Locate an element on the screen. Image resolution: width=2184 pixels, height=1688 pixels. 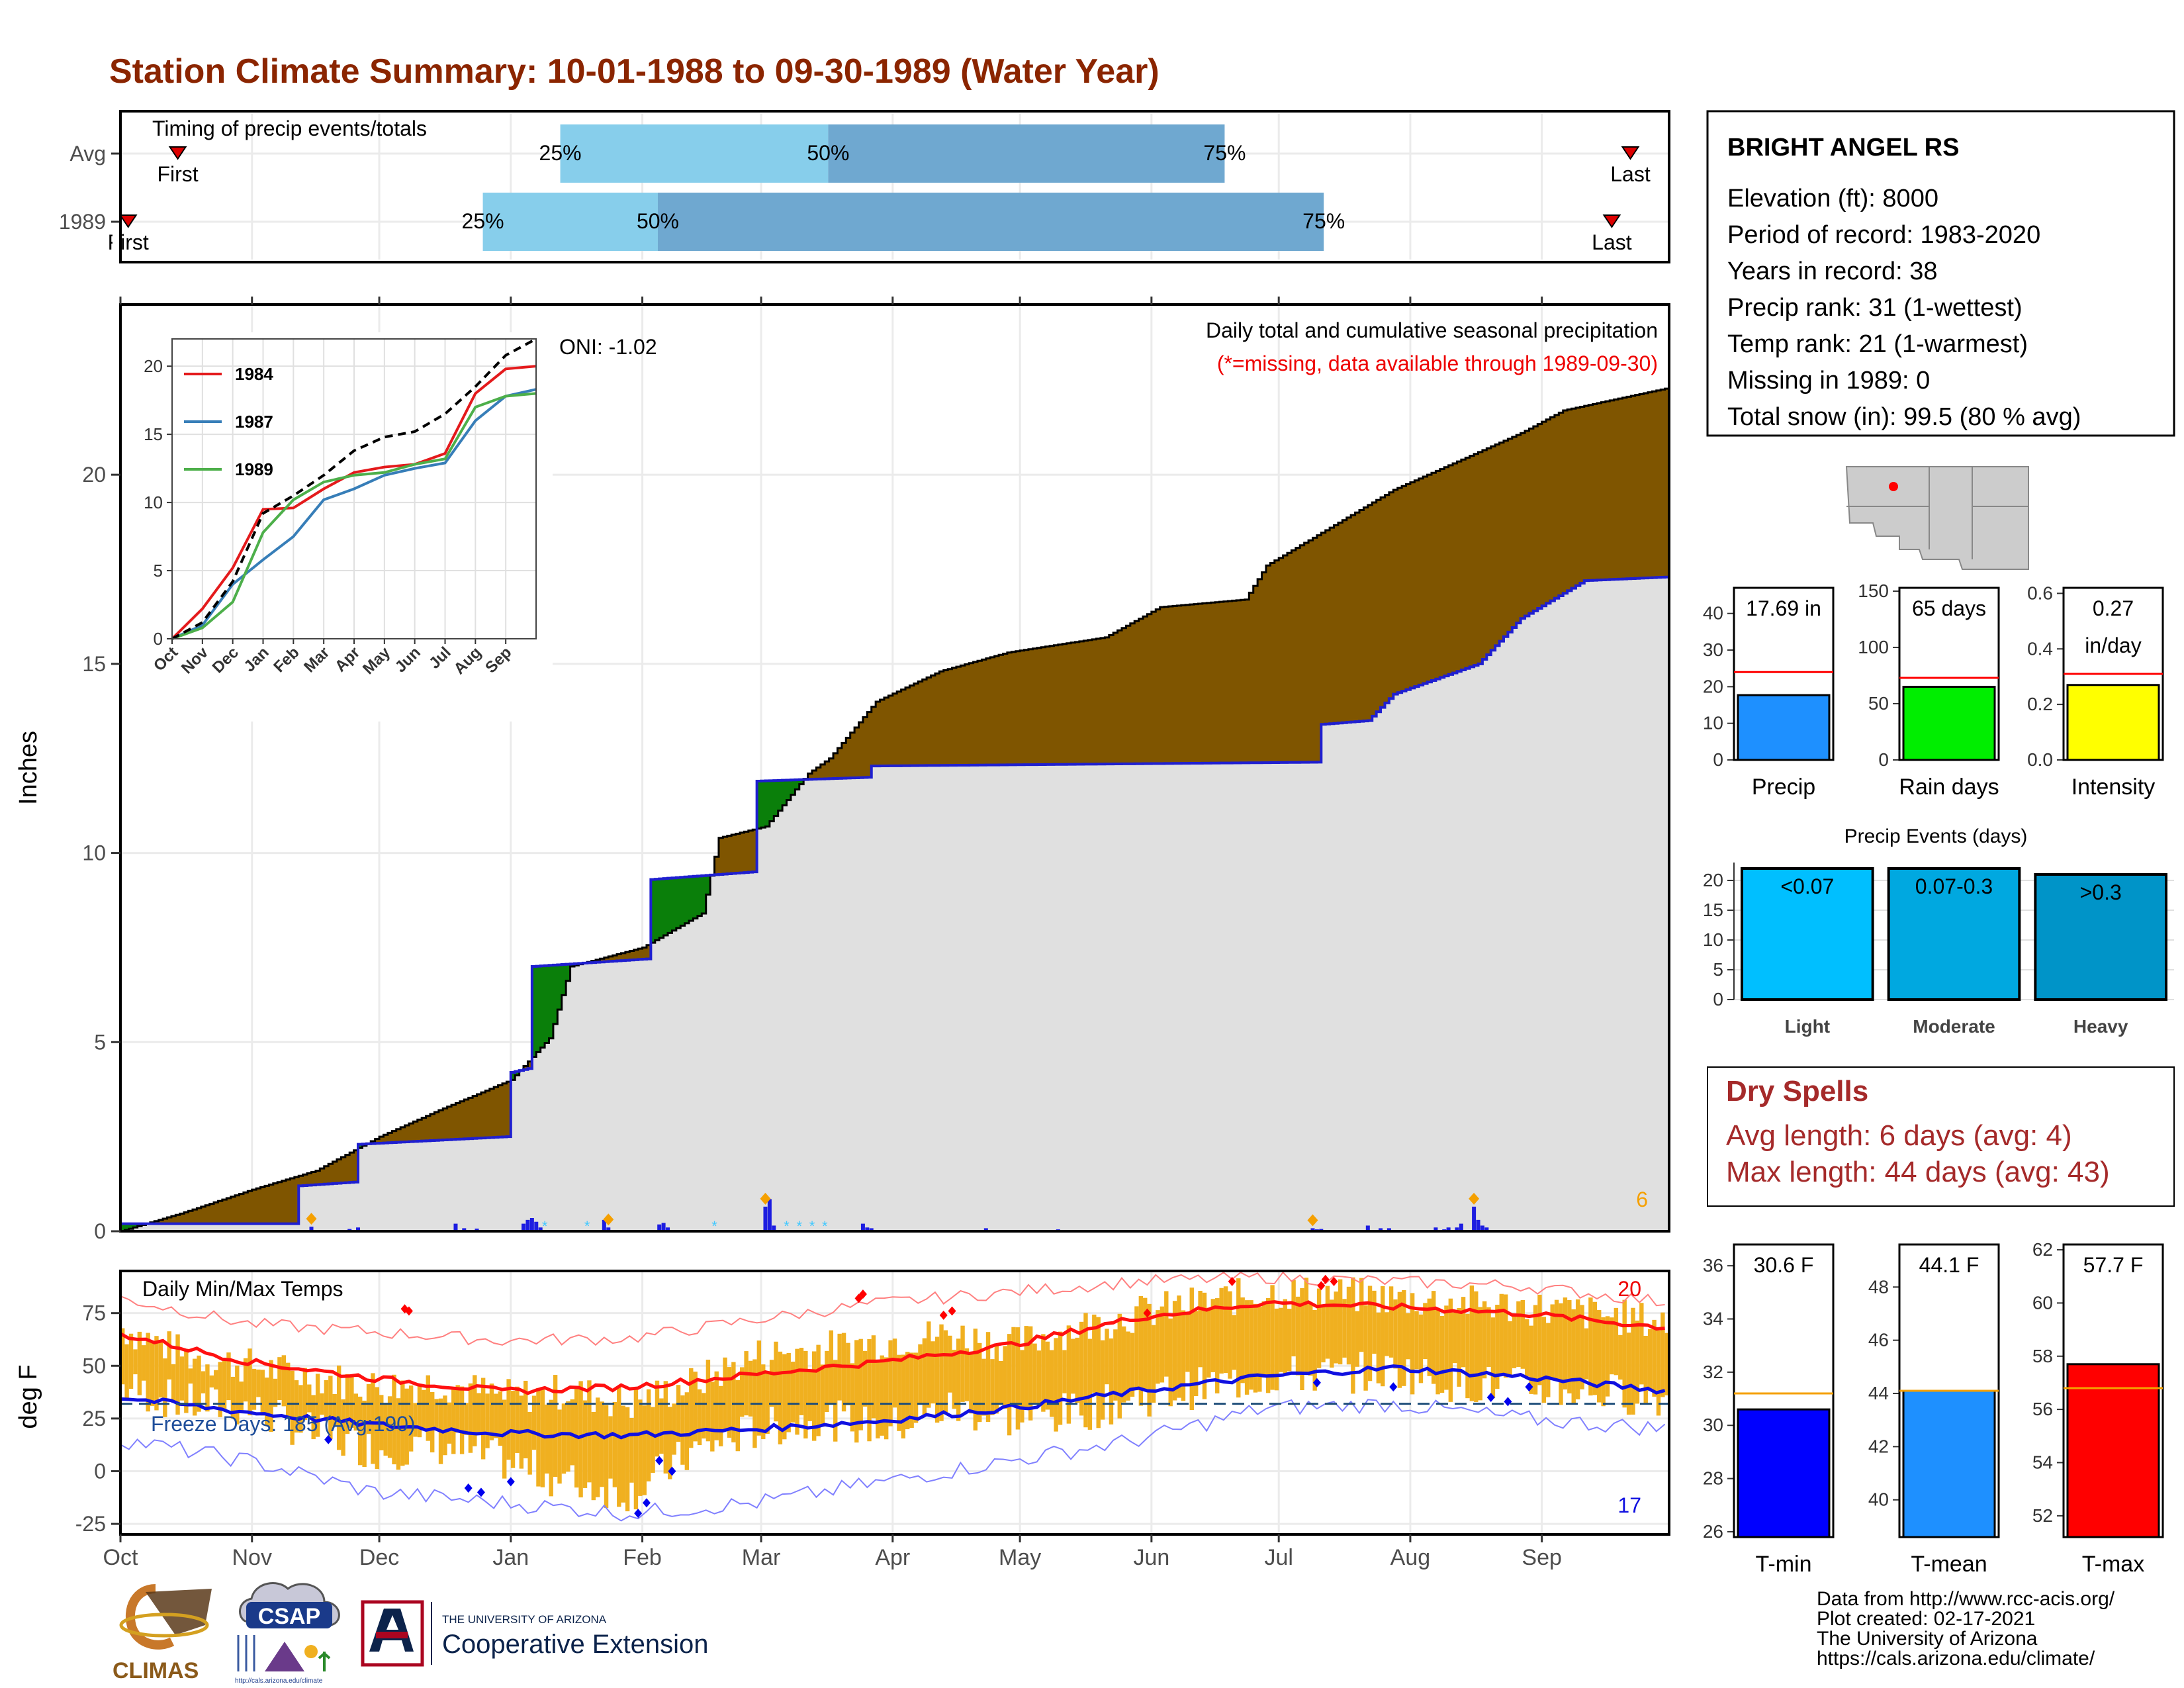
temp-y-axis: -25 0 25 50 75 is located at coordinates (97, 1418).